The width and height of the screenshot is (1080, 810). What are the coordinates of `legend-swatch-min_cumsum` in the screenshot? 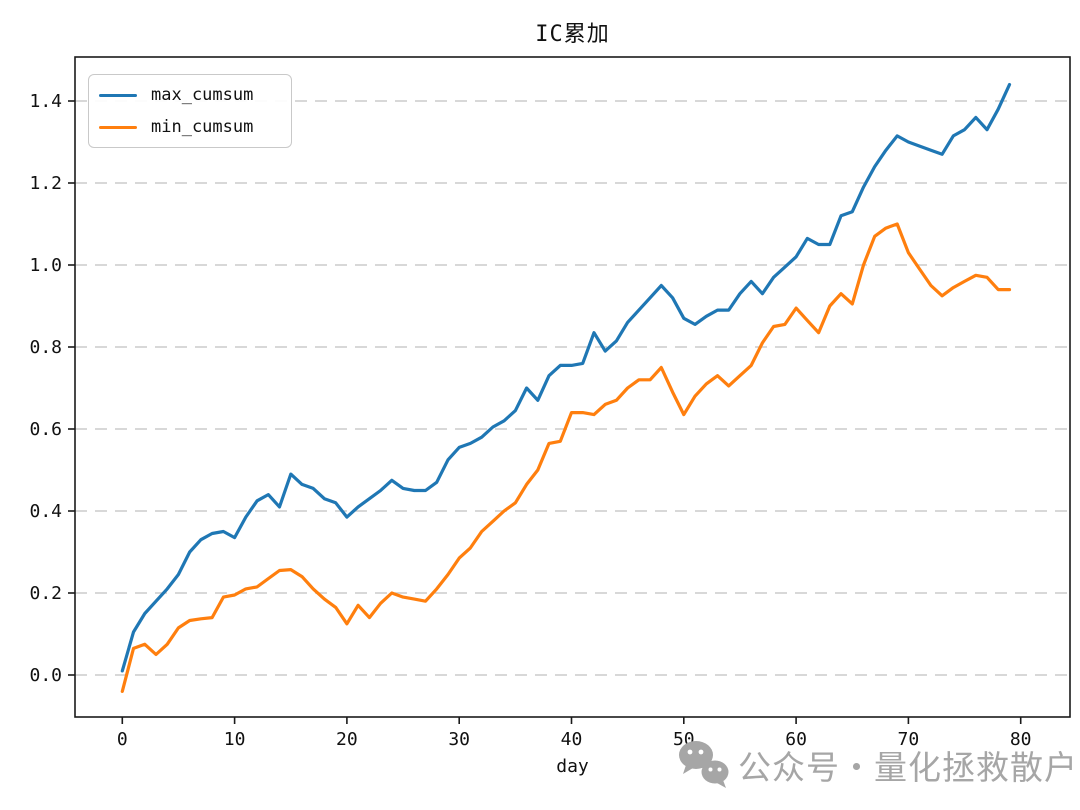 It's located at (118, 127).